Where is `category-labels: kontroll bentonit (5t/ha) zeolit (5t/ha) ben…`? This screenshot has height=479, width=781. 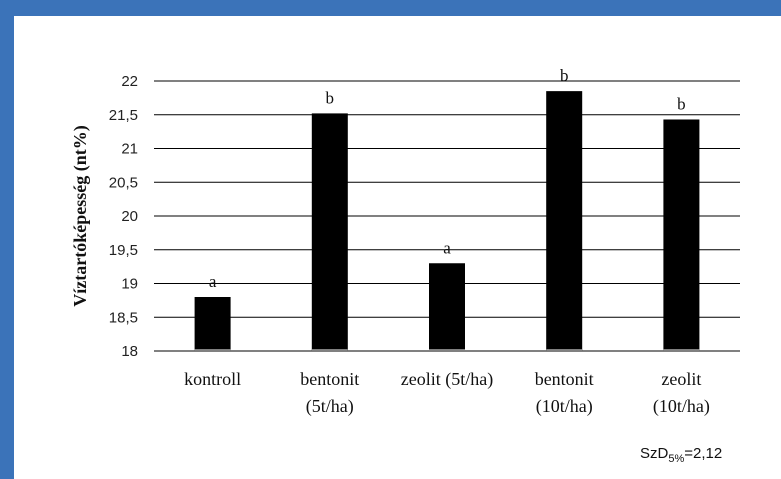
category-labels: kontroll bentonit (5t/ha) zeolit (5t/ha) ben… is located at coordinates (447, 393).